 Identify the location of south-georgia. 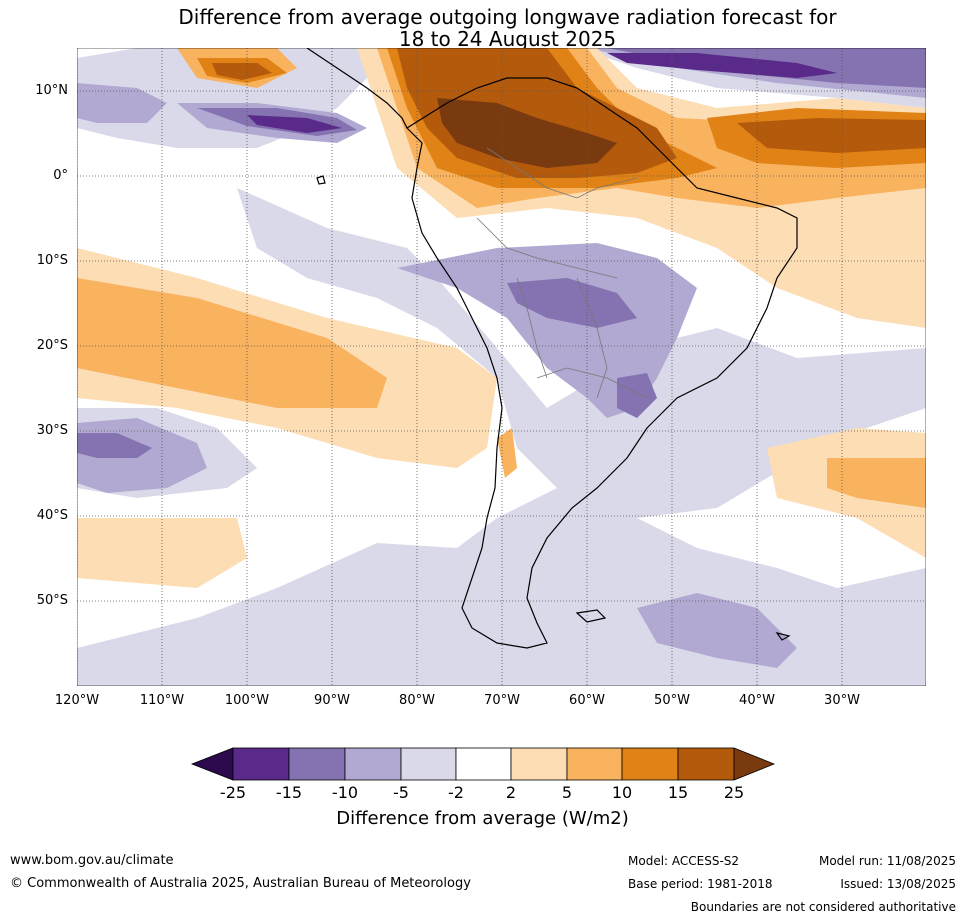
(783, 636).